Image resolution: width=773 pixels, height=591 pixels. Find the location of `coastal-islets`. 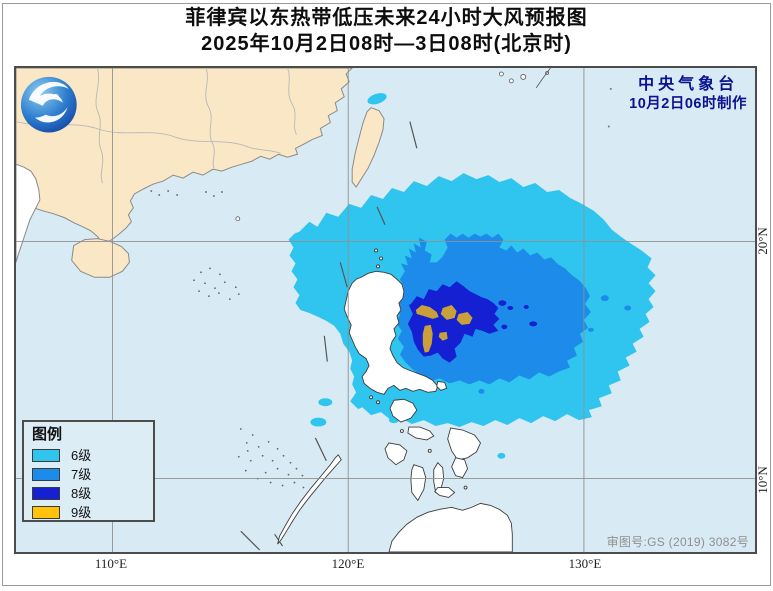

coastal-islets is located at coordinates (381, 142).